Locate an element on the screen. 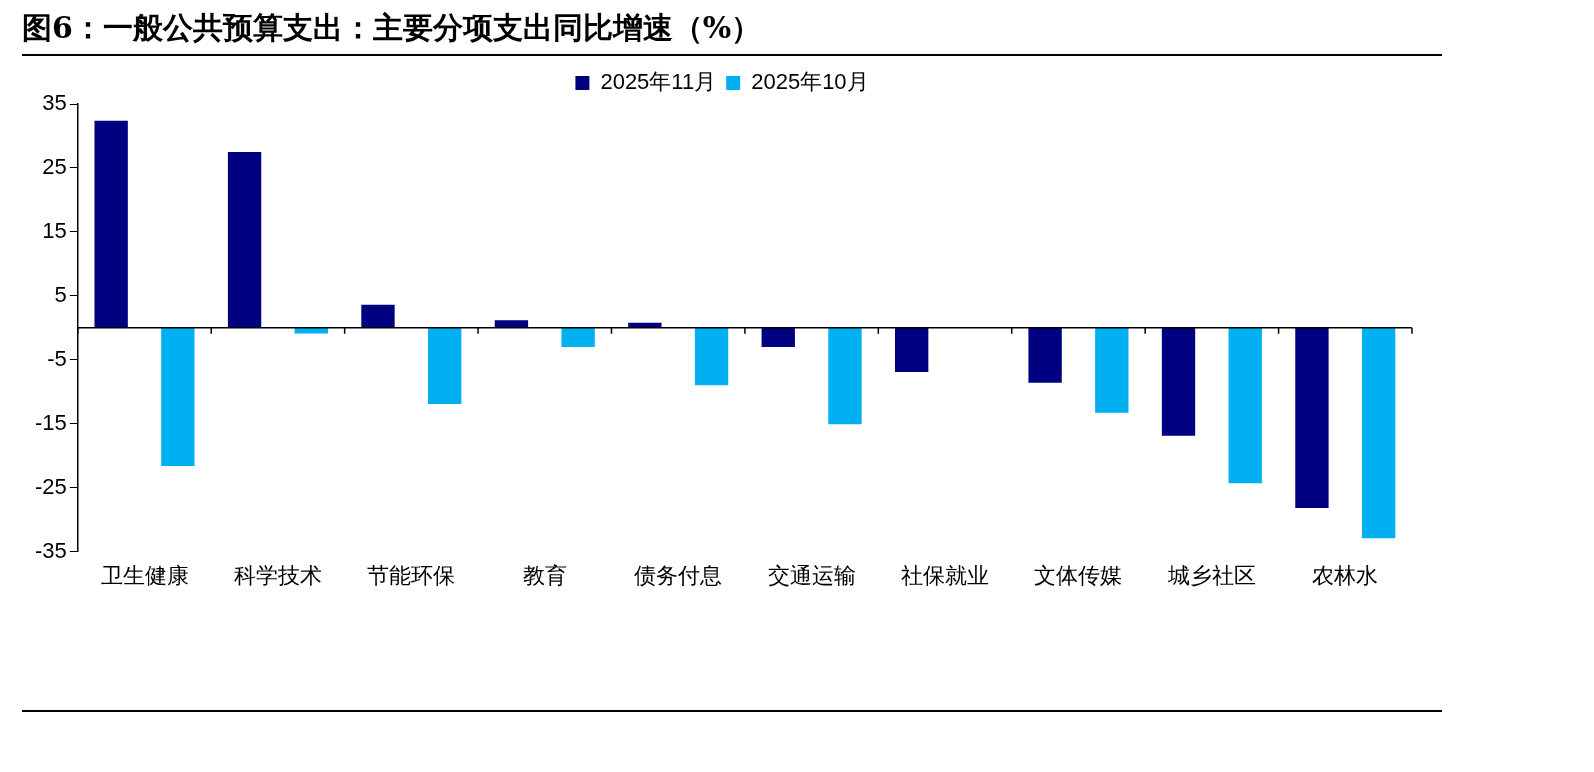 The width and height of the screenshot is (1594, 772). x-tick-label: 社保就业 is located at coordinates (945, 575).